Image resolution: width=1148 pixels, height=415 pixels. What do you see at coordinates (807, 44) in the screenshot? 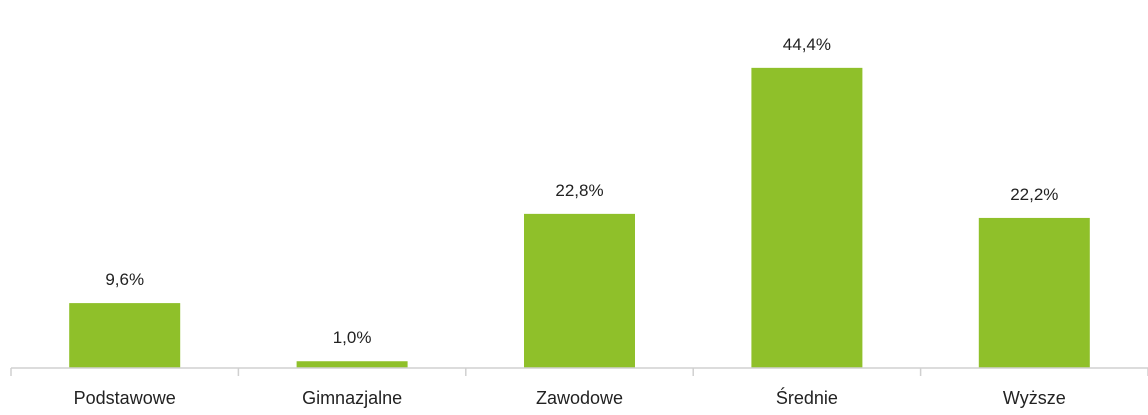
I see `data-label: 44,4%` at bounding box center [807, 44].